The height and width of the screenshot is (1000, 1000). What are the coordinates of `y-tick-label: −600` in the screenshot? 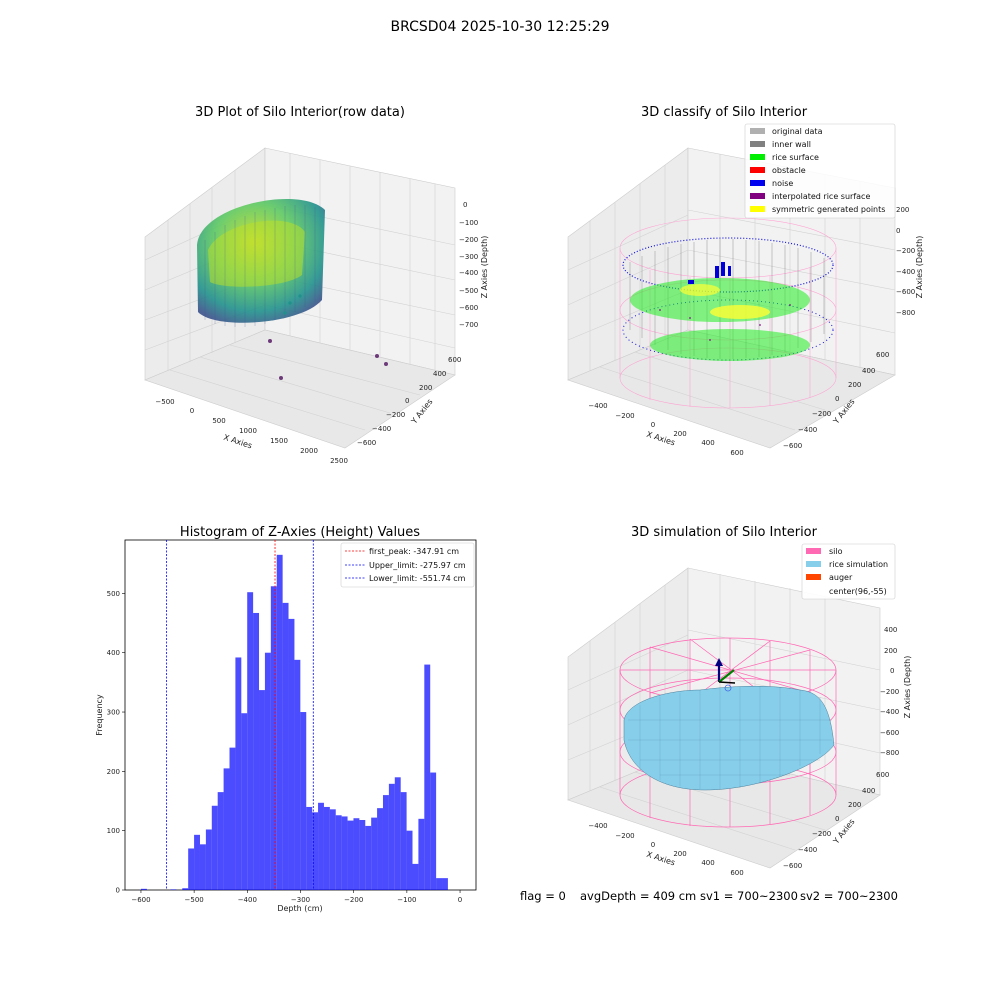 It's located at (792, 446).